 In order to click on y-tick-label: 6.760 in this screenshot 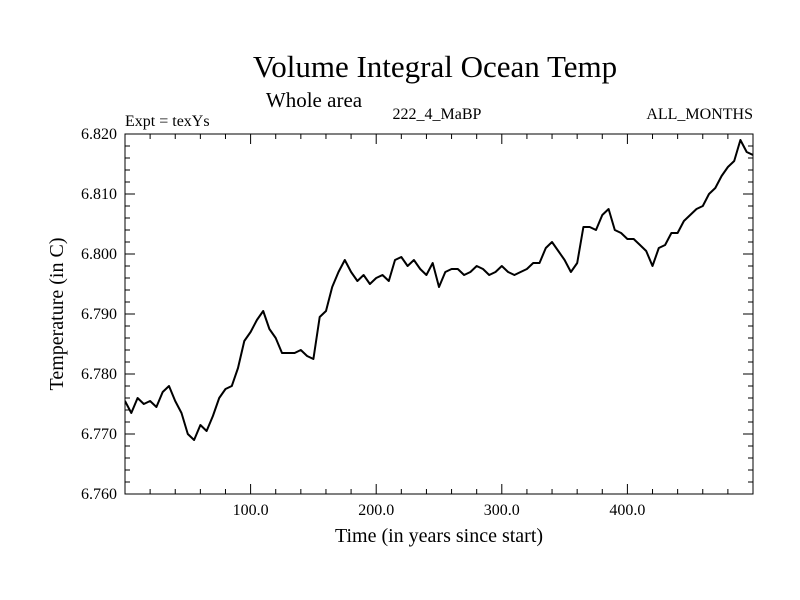, I will do `click(99, 494)`.